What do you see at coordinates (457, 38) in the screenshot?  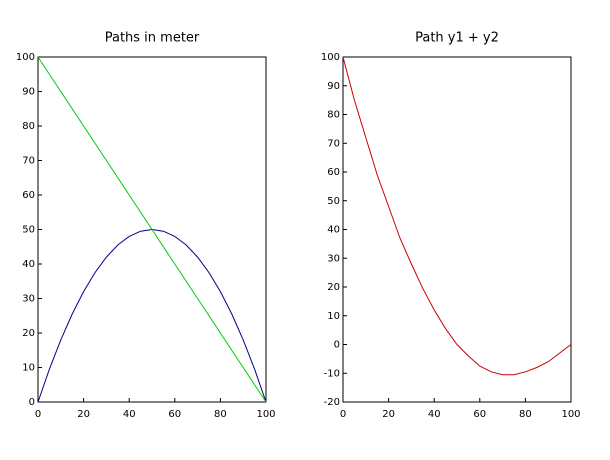 I see `chart-title: Path y1 + y2` at bounding box center [457, 38].